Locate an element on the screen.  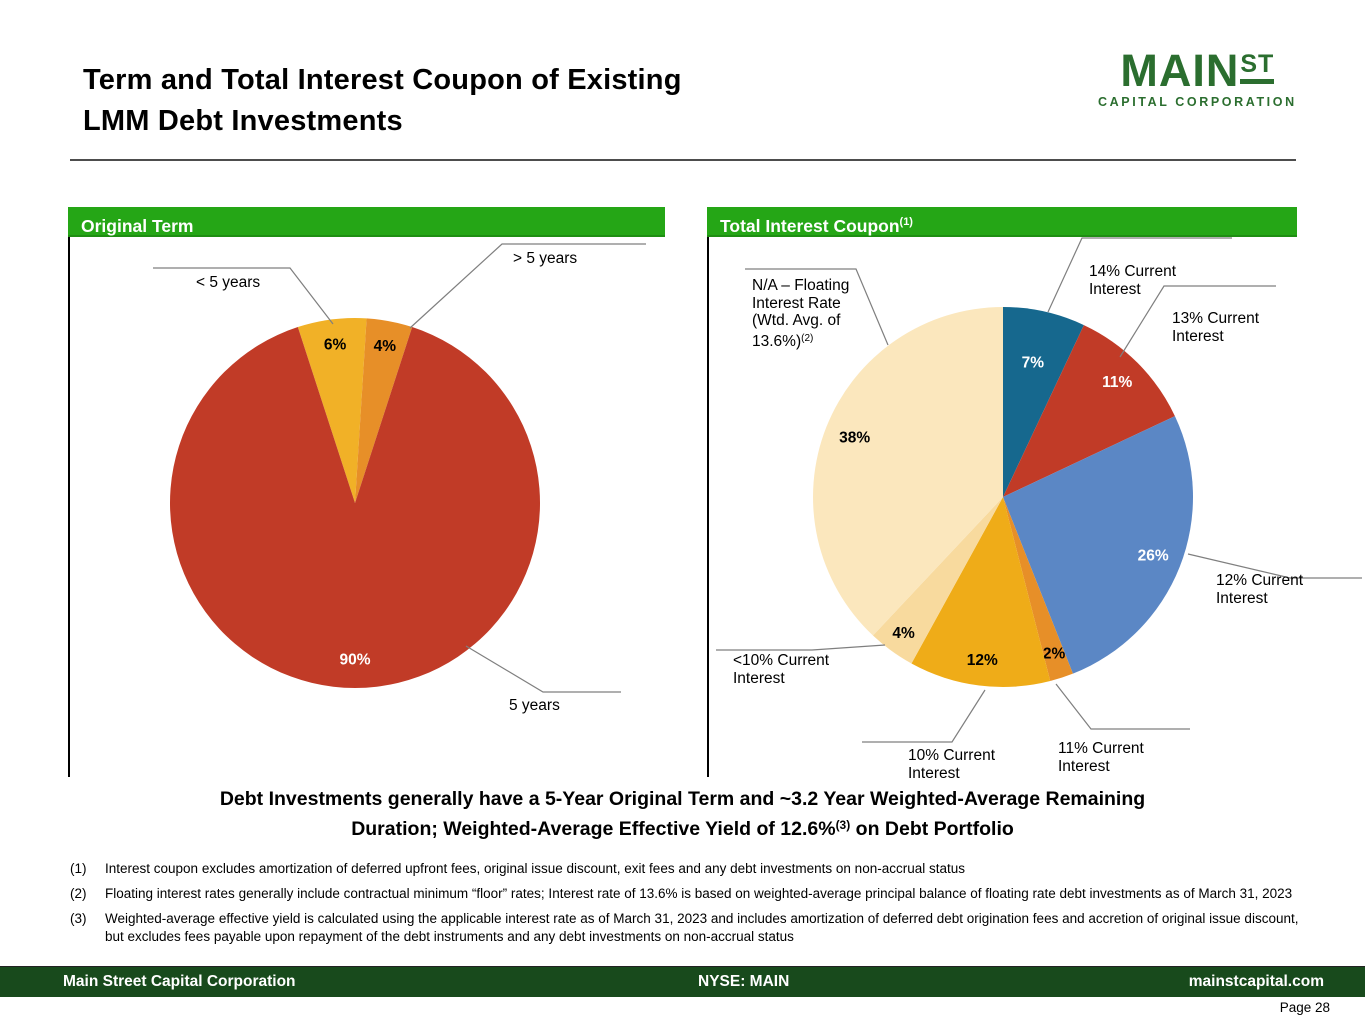
slice-value-label: 90% is located at coordinates (354, 659).